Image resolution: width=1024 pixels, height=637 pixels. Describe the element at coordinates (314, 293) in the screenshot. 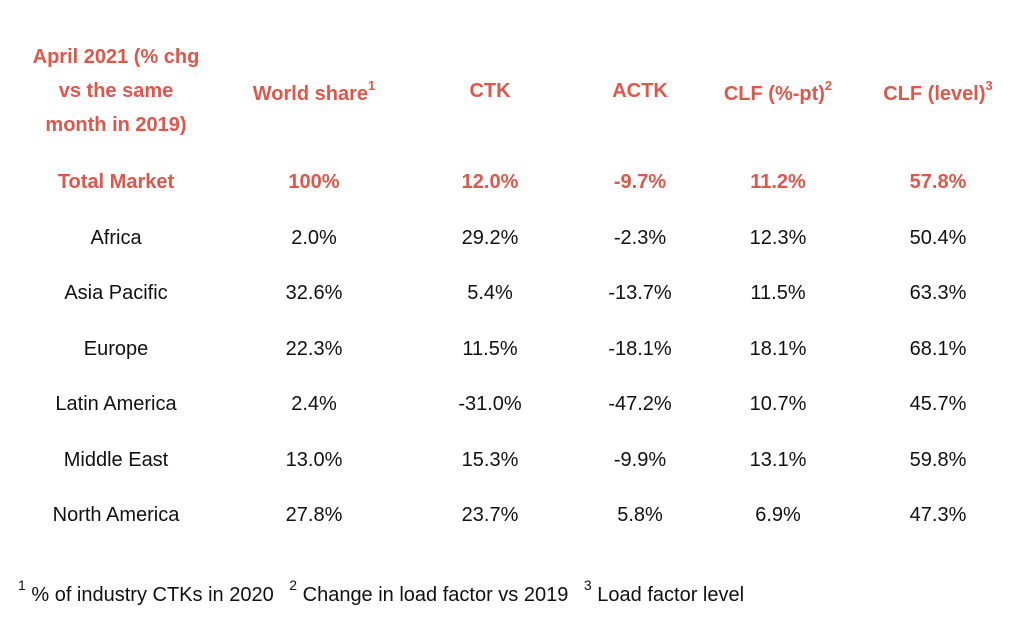

I see `cell-world-share: 32.6%` at that location.